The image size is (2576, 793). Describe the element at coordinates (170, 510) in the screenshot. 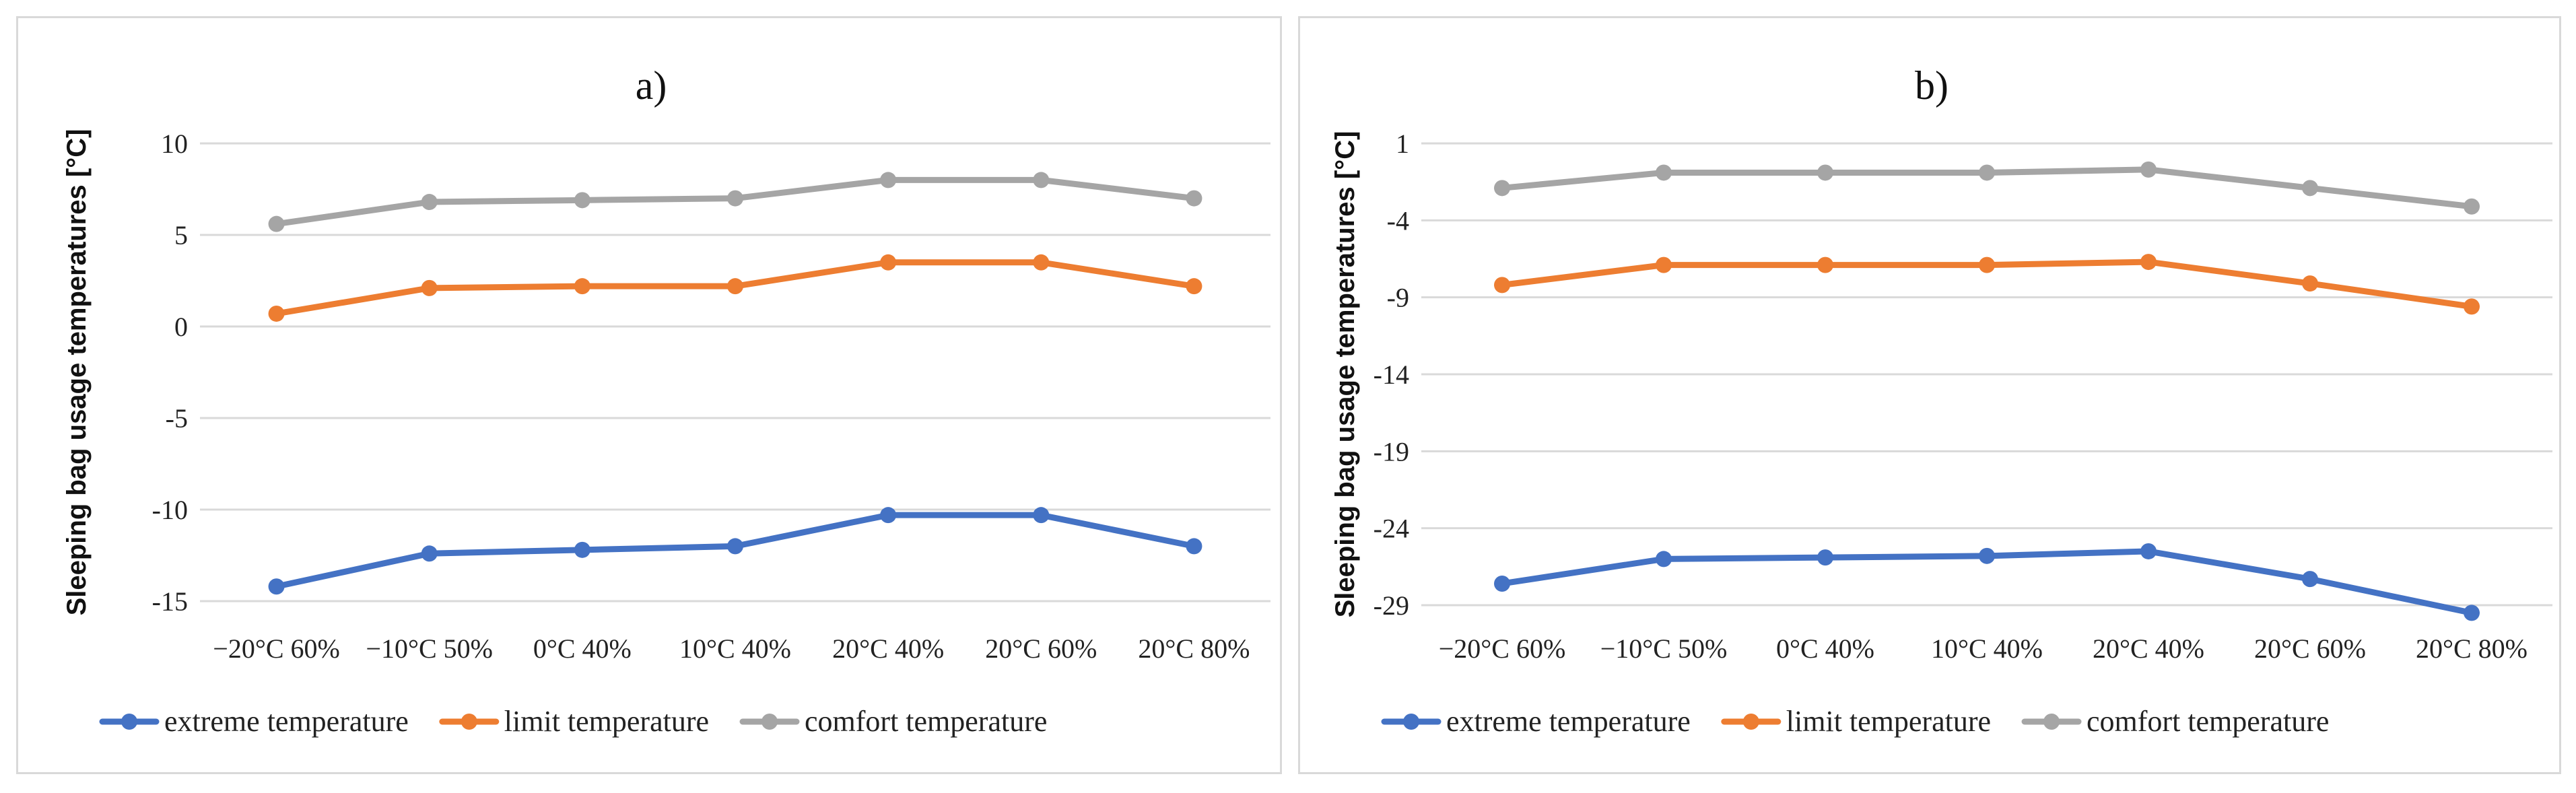

I see `chart-a-ytick-label: -10` at that location.